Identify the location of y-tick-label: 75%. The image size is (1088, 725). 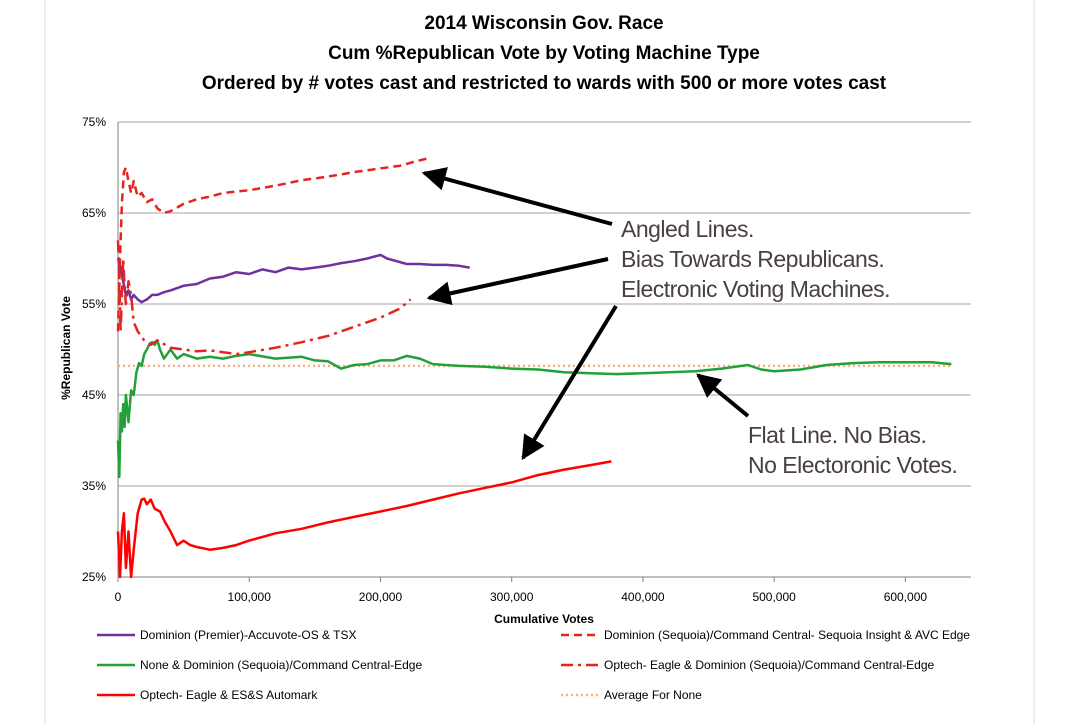
(94, 122).